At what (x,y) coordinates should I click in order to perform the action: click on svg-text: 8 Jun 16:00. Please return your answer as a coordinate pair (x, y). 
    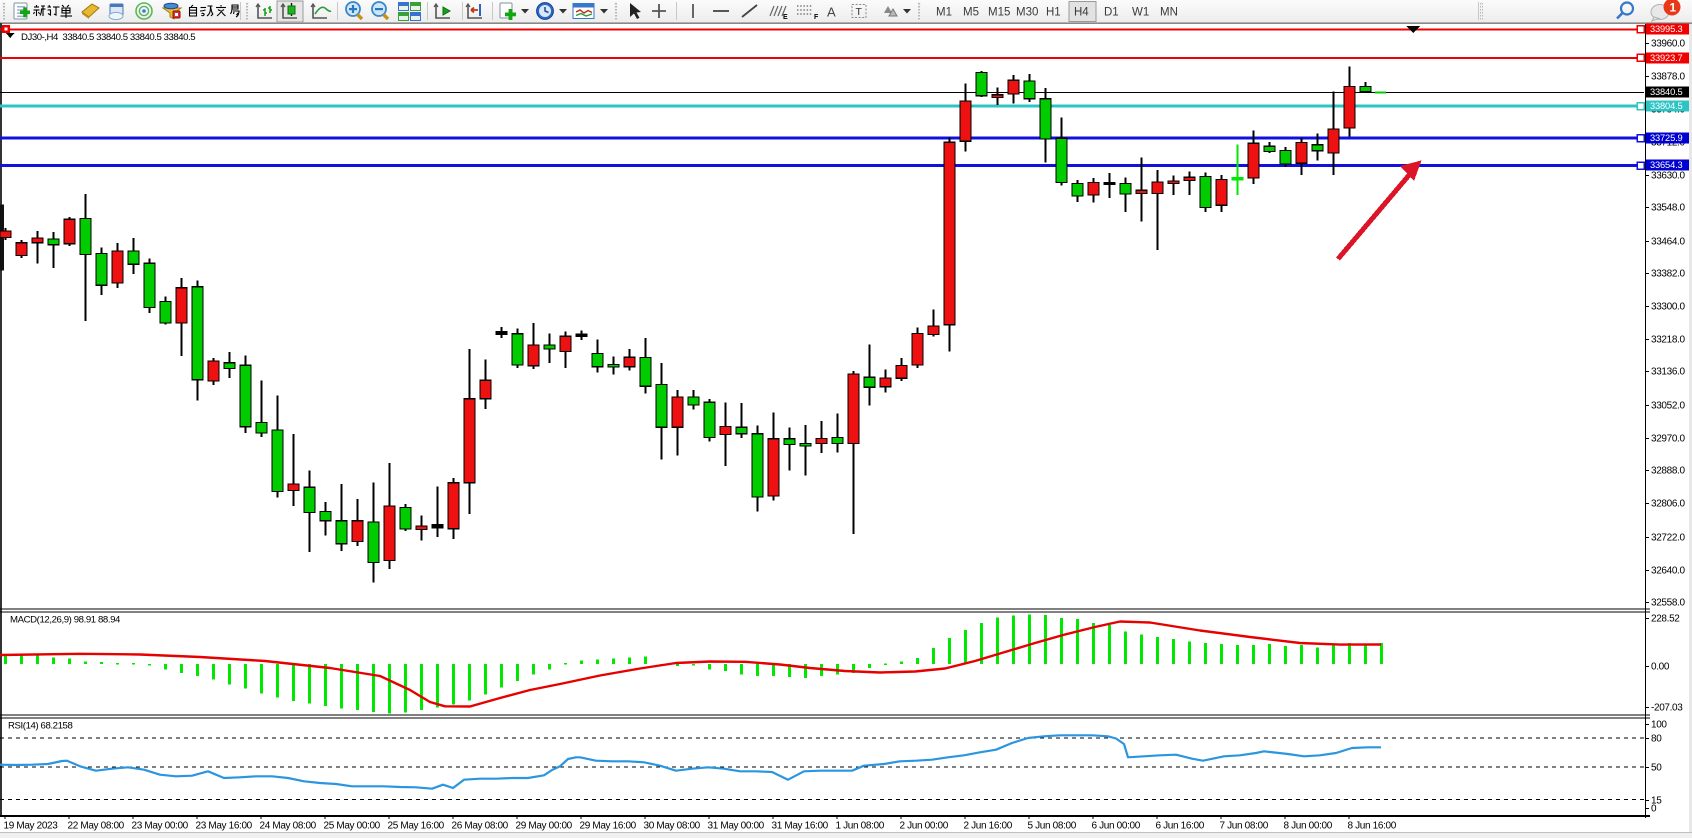
    Looking at the image, I should click on (1372, 826).